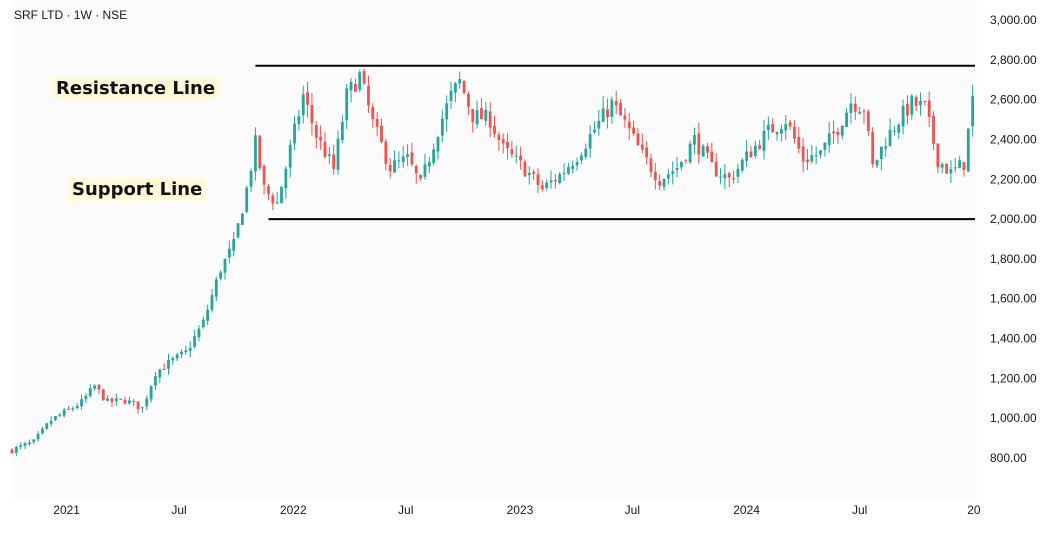 The image size is (1058, 534). What do you see at coordinates (1013, 20) in the screenshot?
I see `y-tick-label: 3,000.00` at bounding box center [1013, 20].